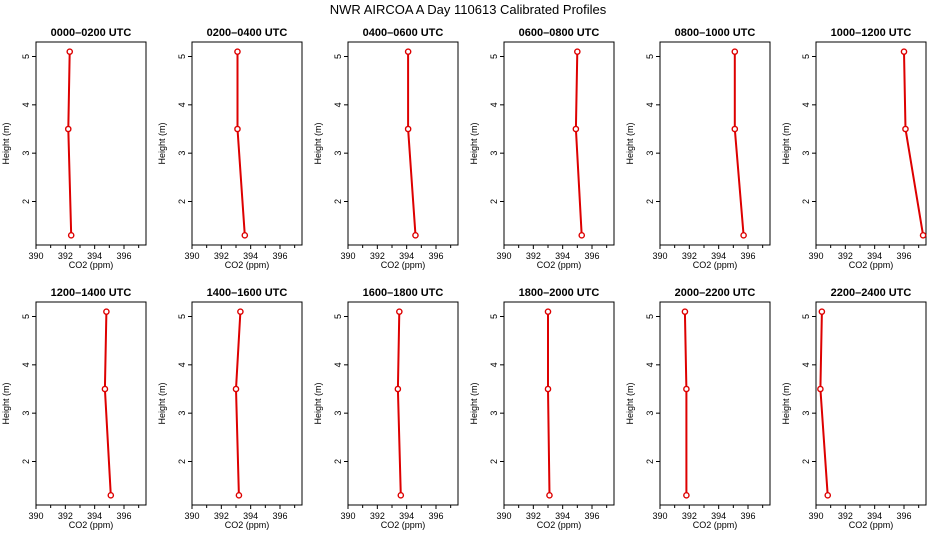 The width and height of the screenshot is (936, 540). I want to click on panel-title: 1400–1600 UTC, so click(247, 293).